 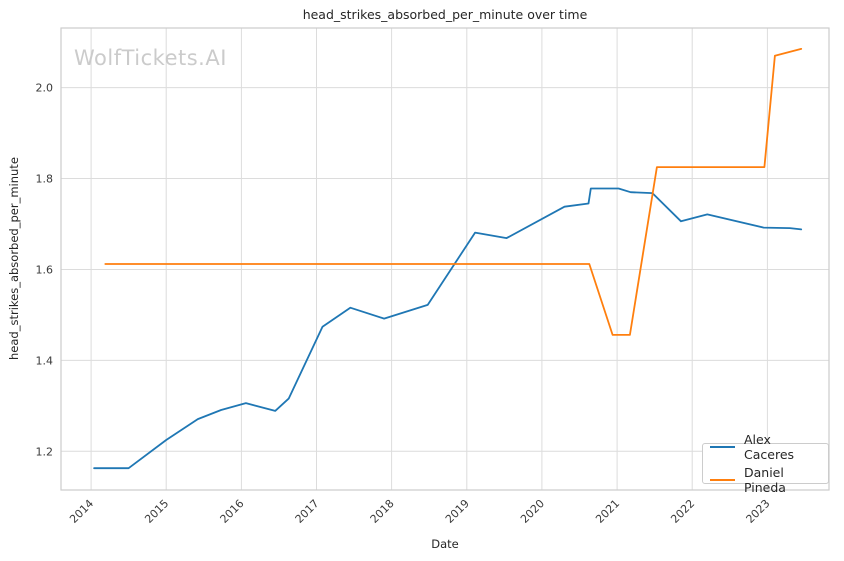 What do you see at coordinates (45, 179) in the screenshot?
I see `y-tick-label-1.8: 1.8` at bounding box center [45, 179].